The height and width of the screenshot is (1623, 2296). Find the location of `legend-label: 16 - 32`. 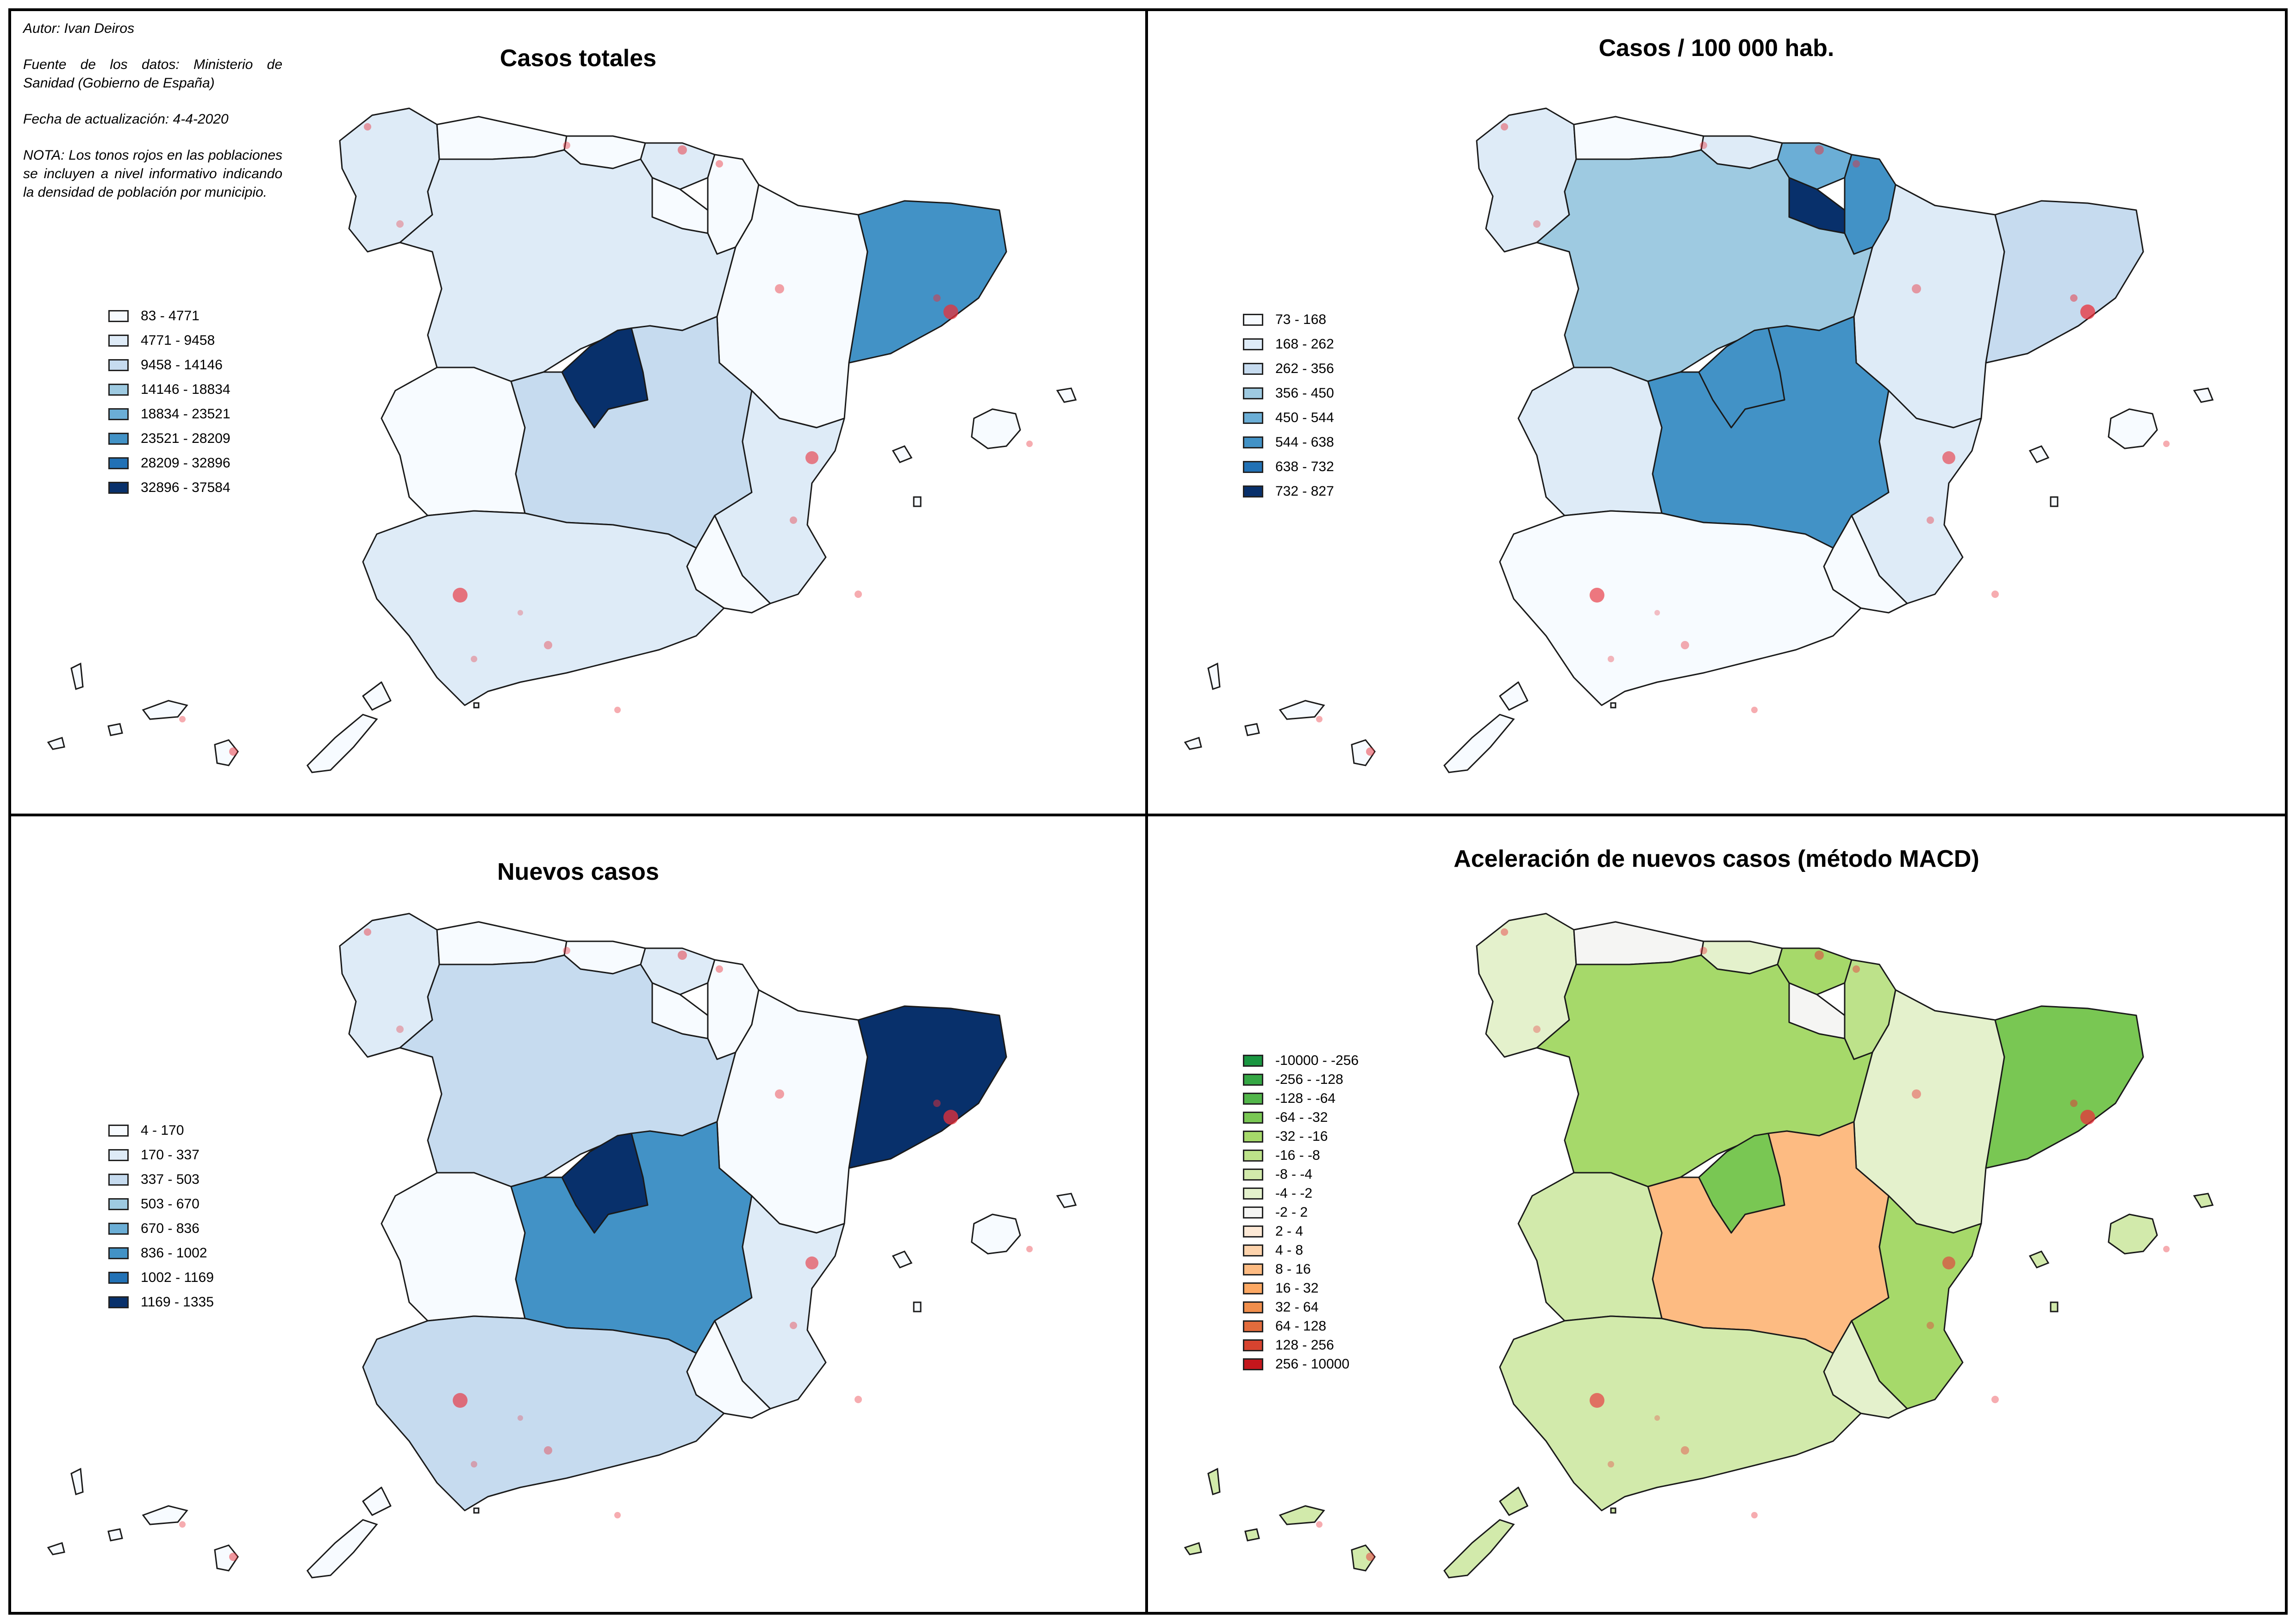

legend-label: 16 - 32 is located at coordinates (1297, 1288).